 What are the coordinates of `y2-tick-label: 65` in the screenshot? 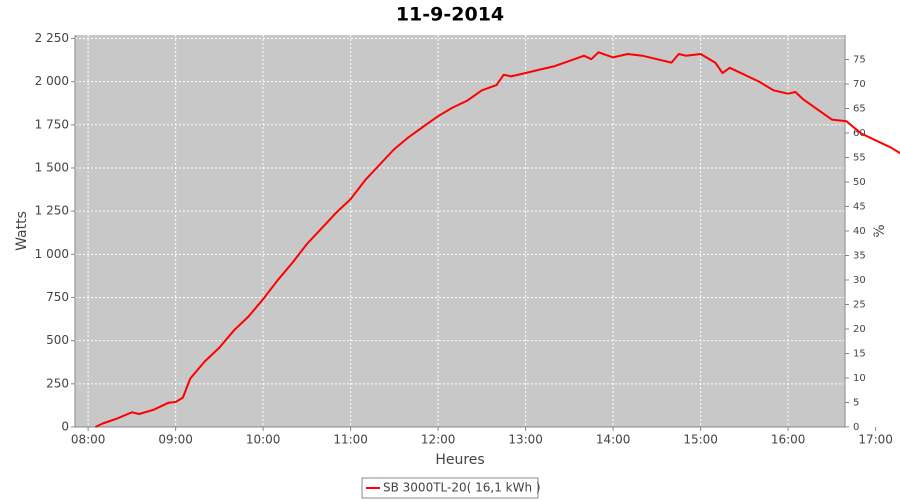 It's located at (859, 109).